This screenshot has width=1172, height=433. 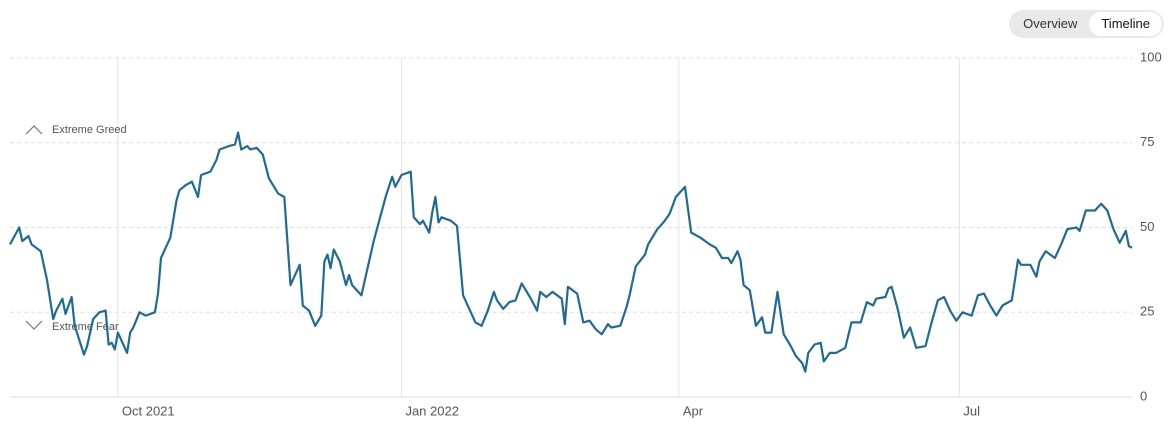 I want to click on x-tick-label: Jul, so click(x=971, y=410).